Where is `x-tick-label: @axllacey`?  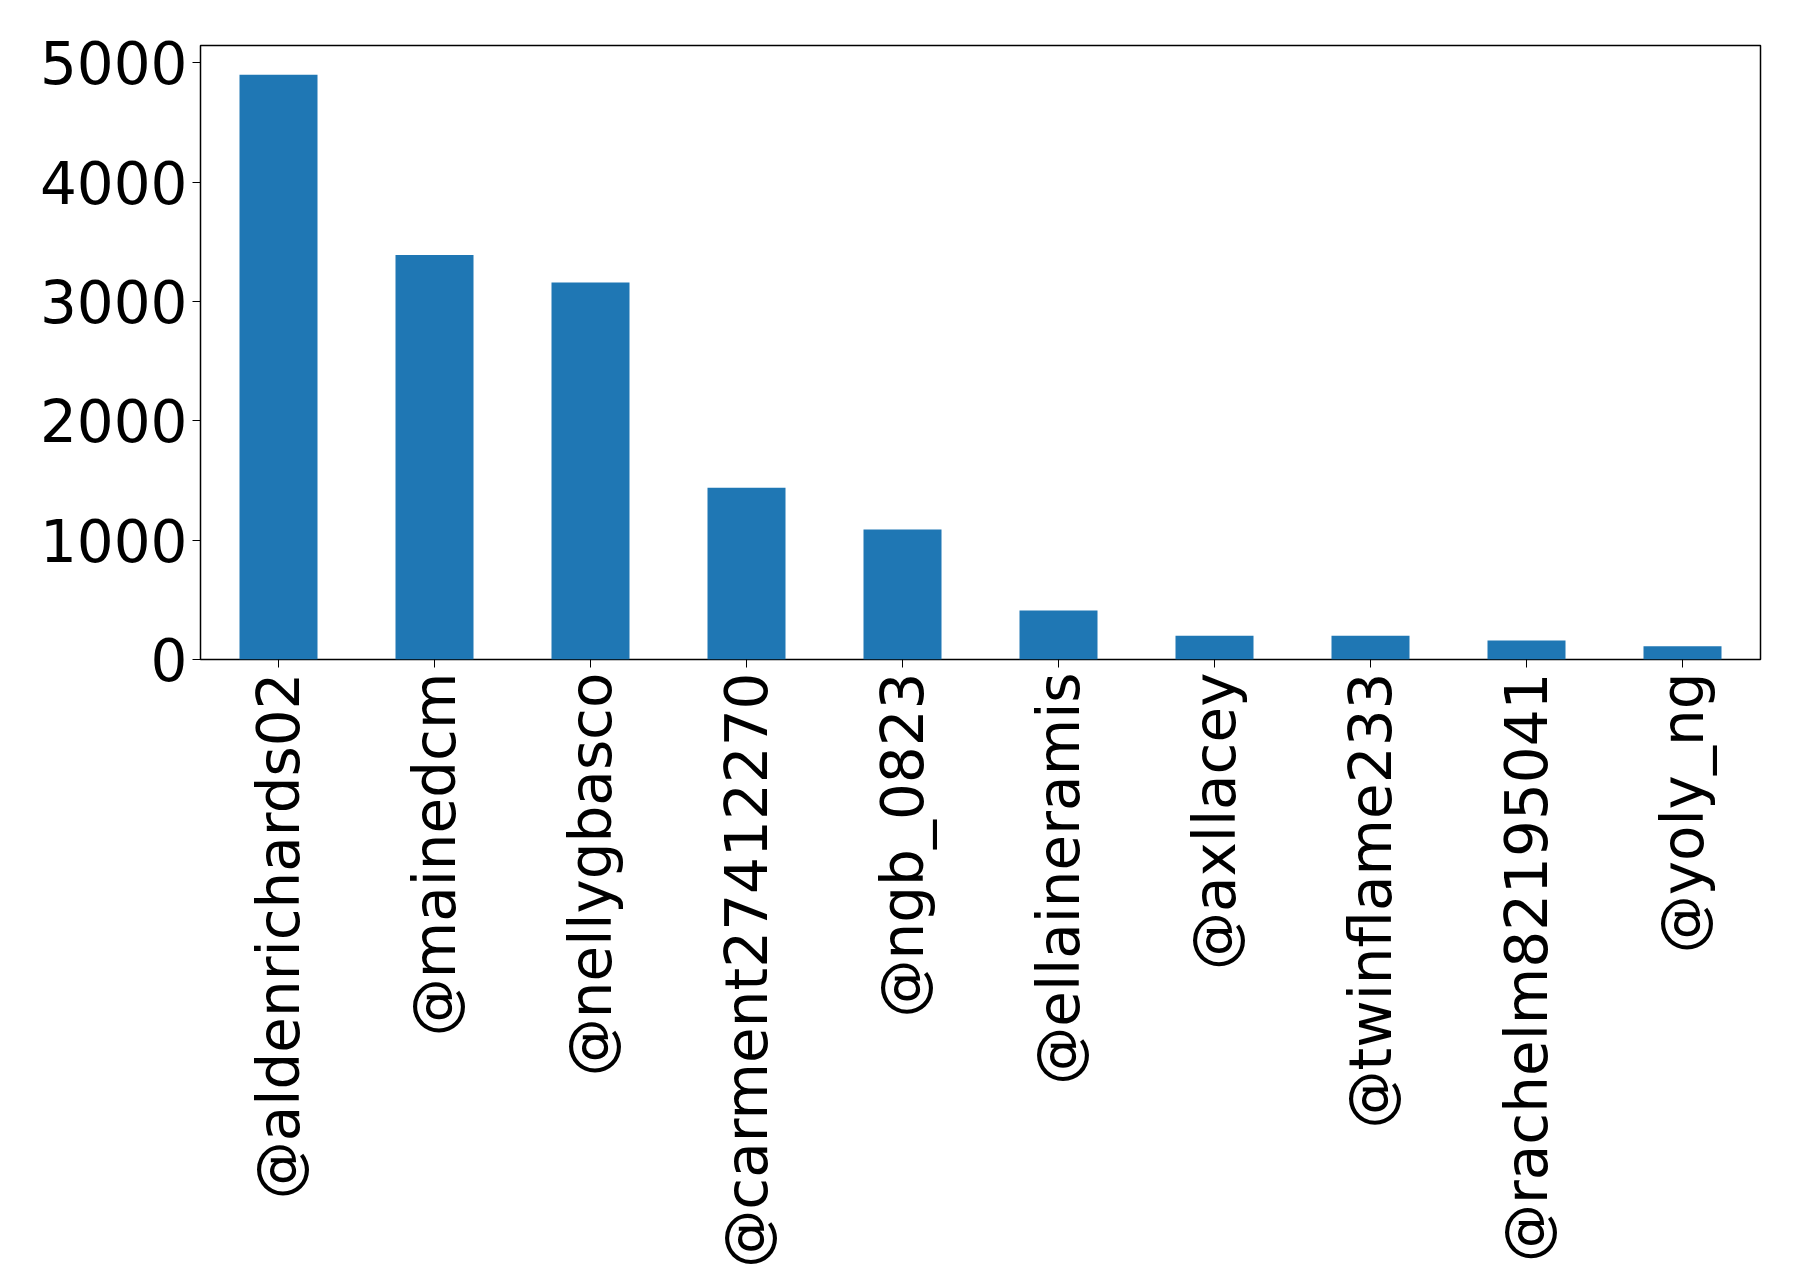 x-tick-label: @axllacey is located at coordinates (1214, 821).